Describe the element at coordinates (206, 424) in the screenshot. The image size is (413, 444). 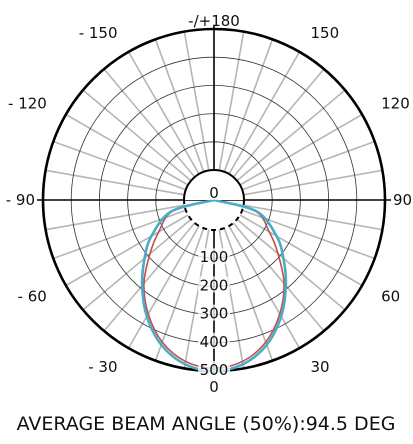
I see `chart-caption: AVERAGE BEAM ANGLE (50%):94.5 DEG` at that location.